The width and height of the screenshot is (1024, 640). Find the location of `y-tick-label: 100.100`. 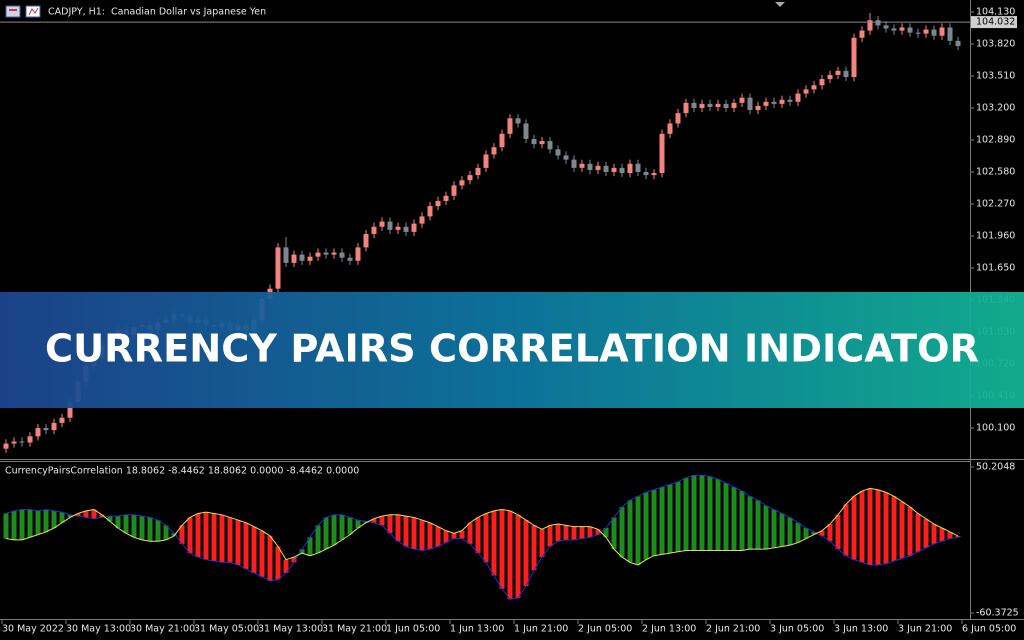

y-tick-label: 100.100 is located at coordinates (995, 428).